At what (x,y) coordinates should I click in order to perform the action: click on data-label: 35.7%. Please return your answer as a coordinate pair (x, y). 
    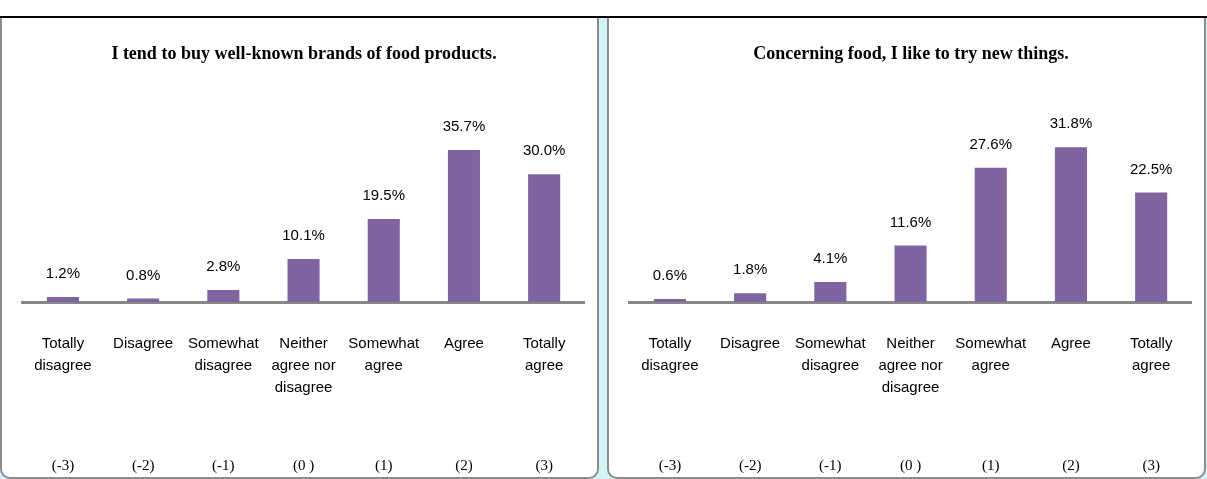
    Looking at the image, I should click on (464, 126).